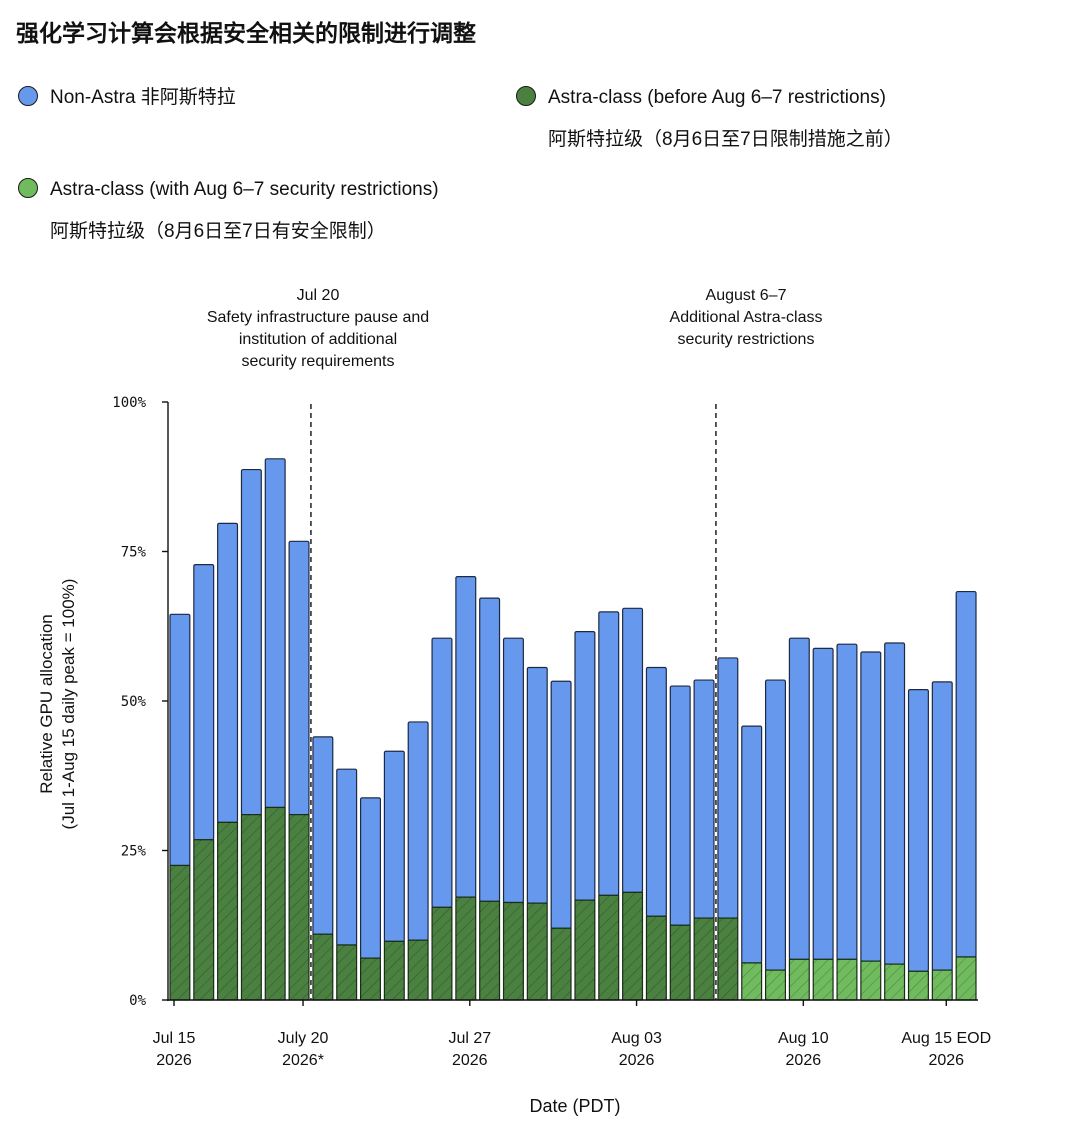 This screenshot has width=1080, height=1125. Describe the element at coordinates (143, 97) in the screenshot. I see `legend-label-non-astra: Non-Astra 非阿斯特拉` at that location.